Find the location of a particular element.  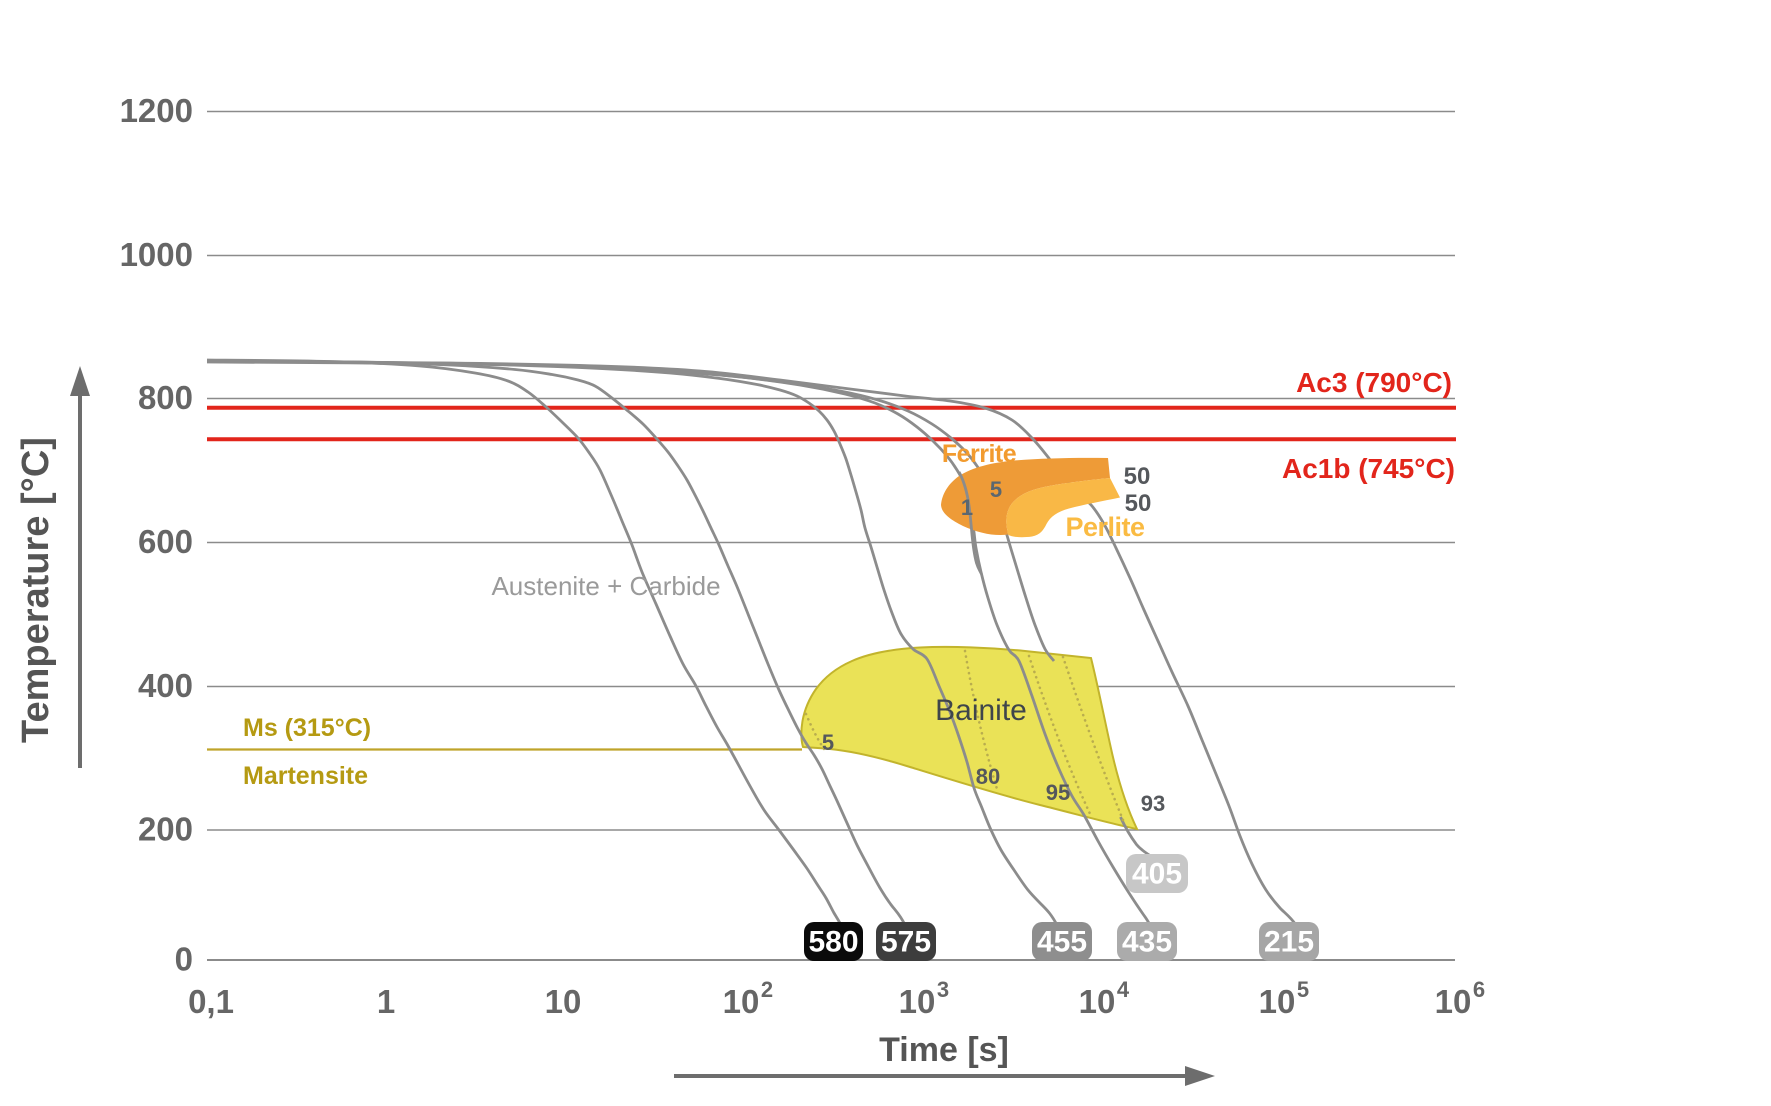

svg-text: 93 is located at coordinates (1153, 803).